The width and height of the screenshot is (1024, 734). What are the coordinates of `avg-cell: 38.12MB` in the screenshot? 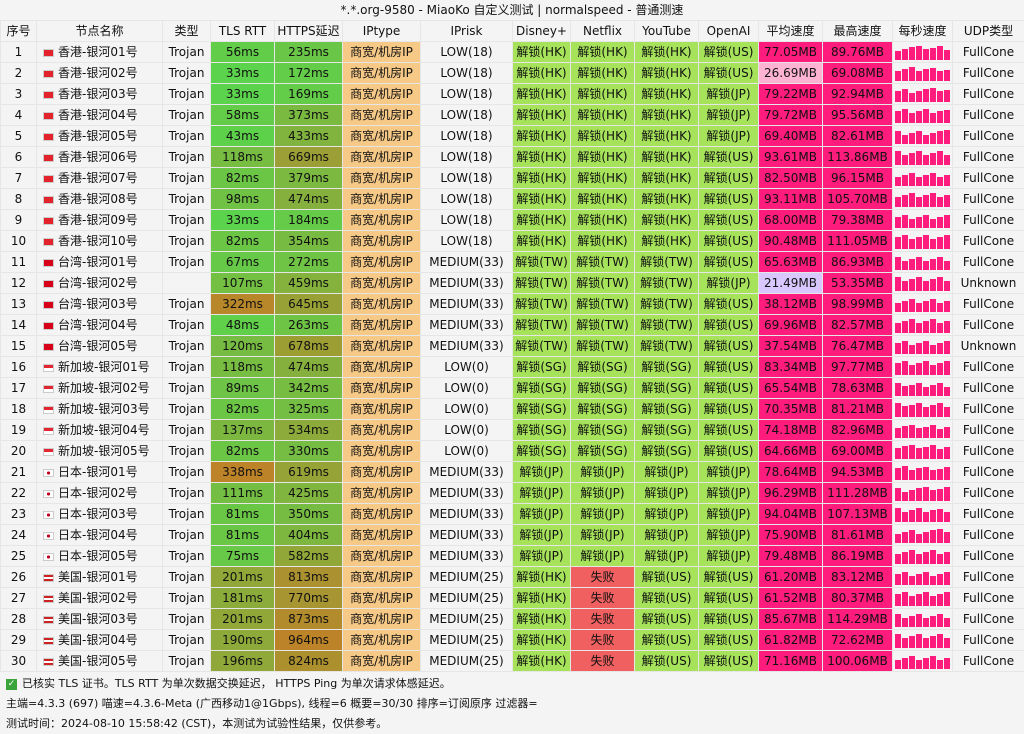 It's located at (791, 304).